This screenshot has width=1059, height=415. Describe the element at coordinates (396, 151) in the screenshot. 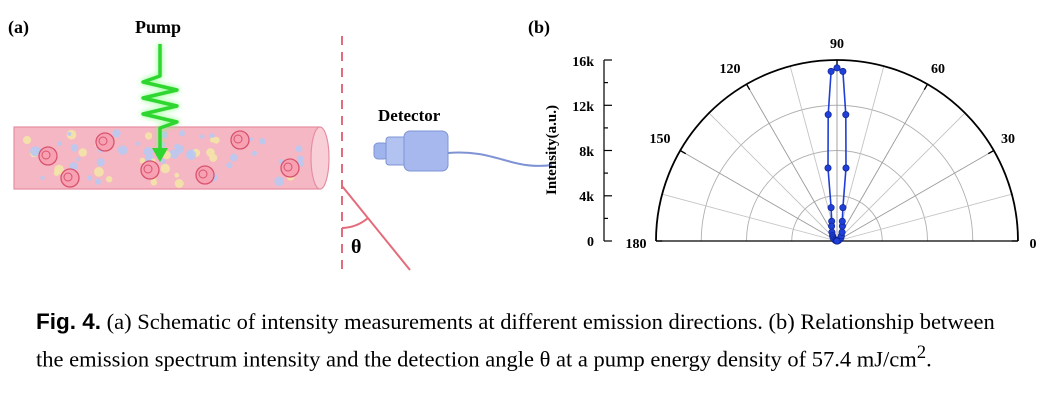

I see `detector-neck` at that location.